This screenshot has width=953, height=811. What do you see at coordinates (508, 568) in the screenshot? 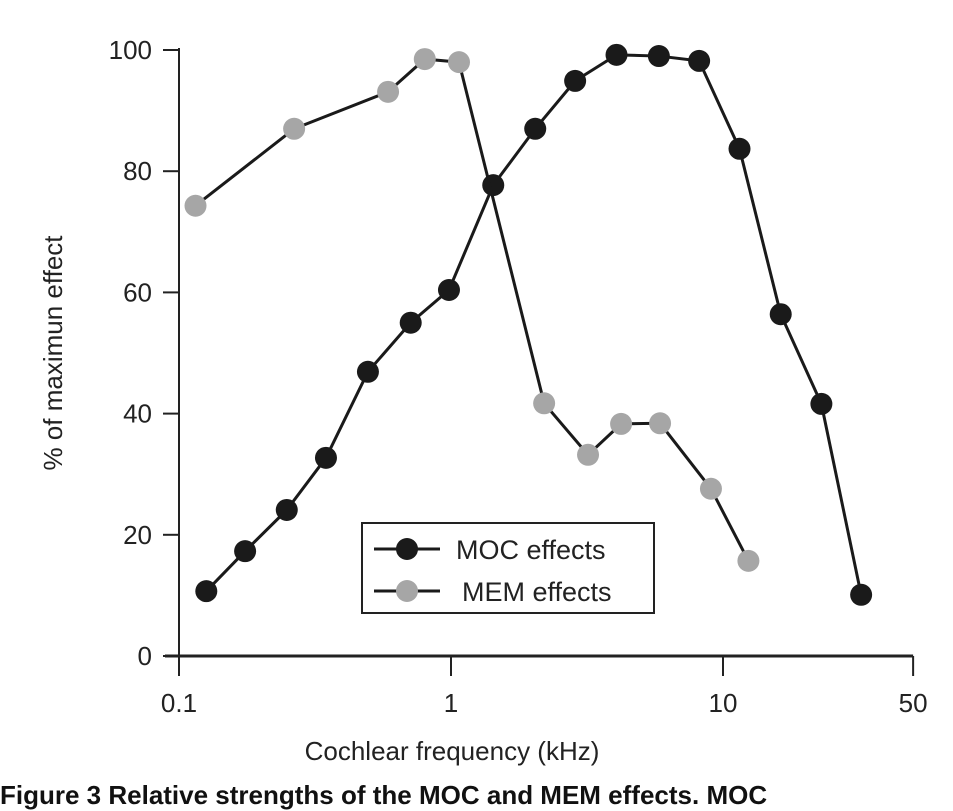
I see `legend: MOC effects MEM effects` at bounding box center [508, 568].